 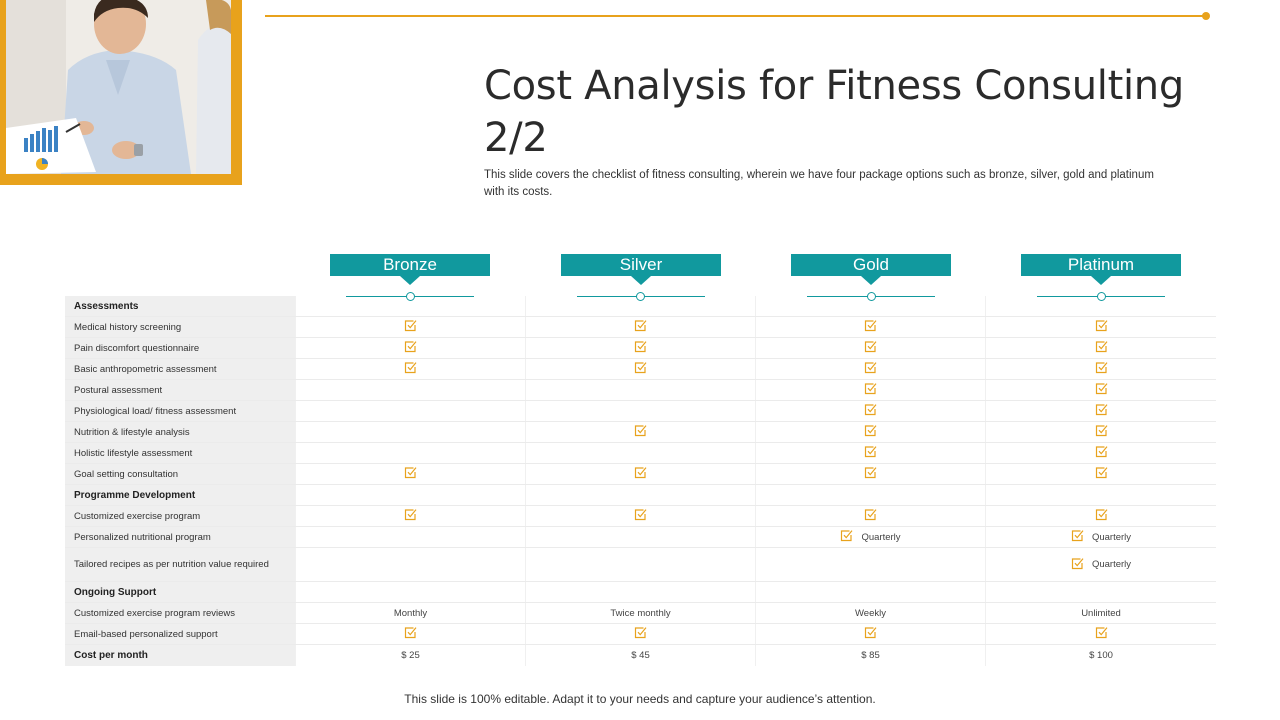 I want to click on business-meeting-photo, so click(x=118, y=87).